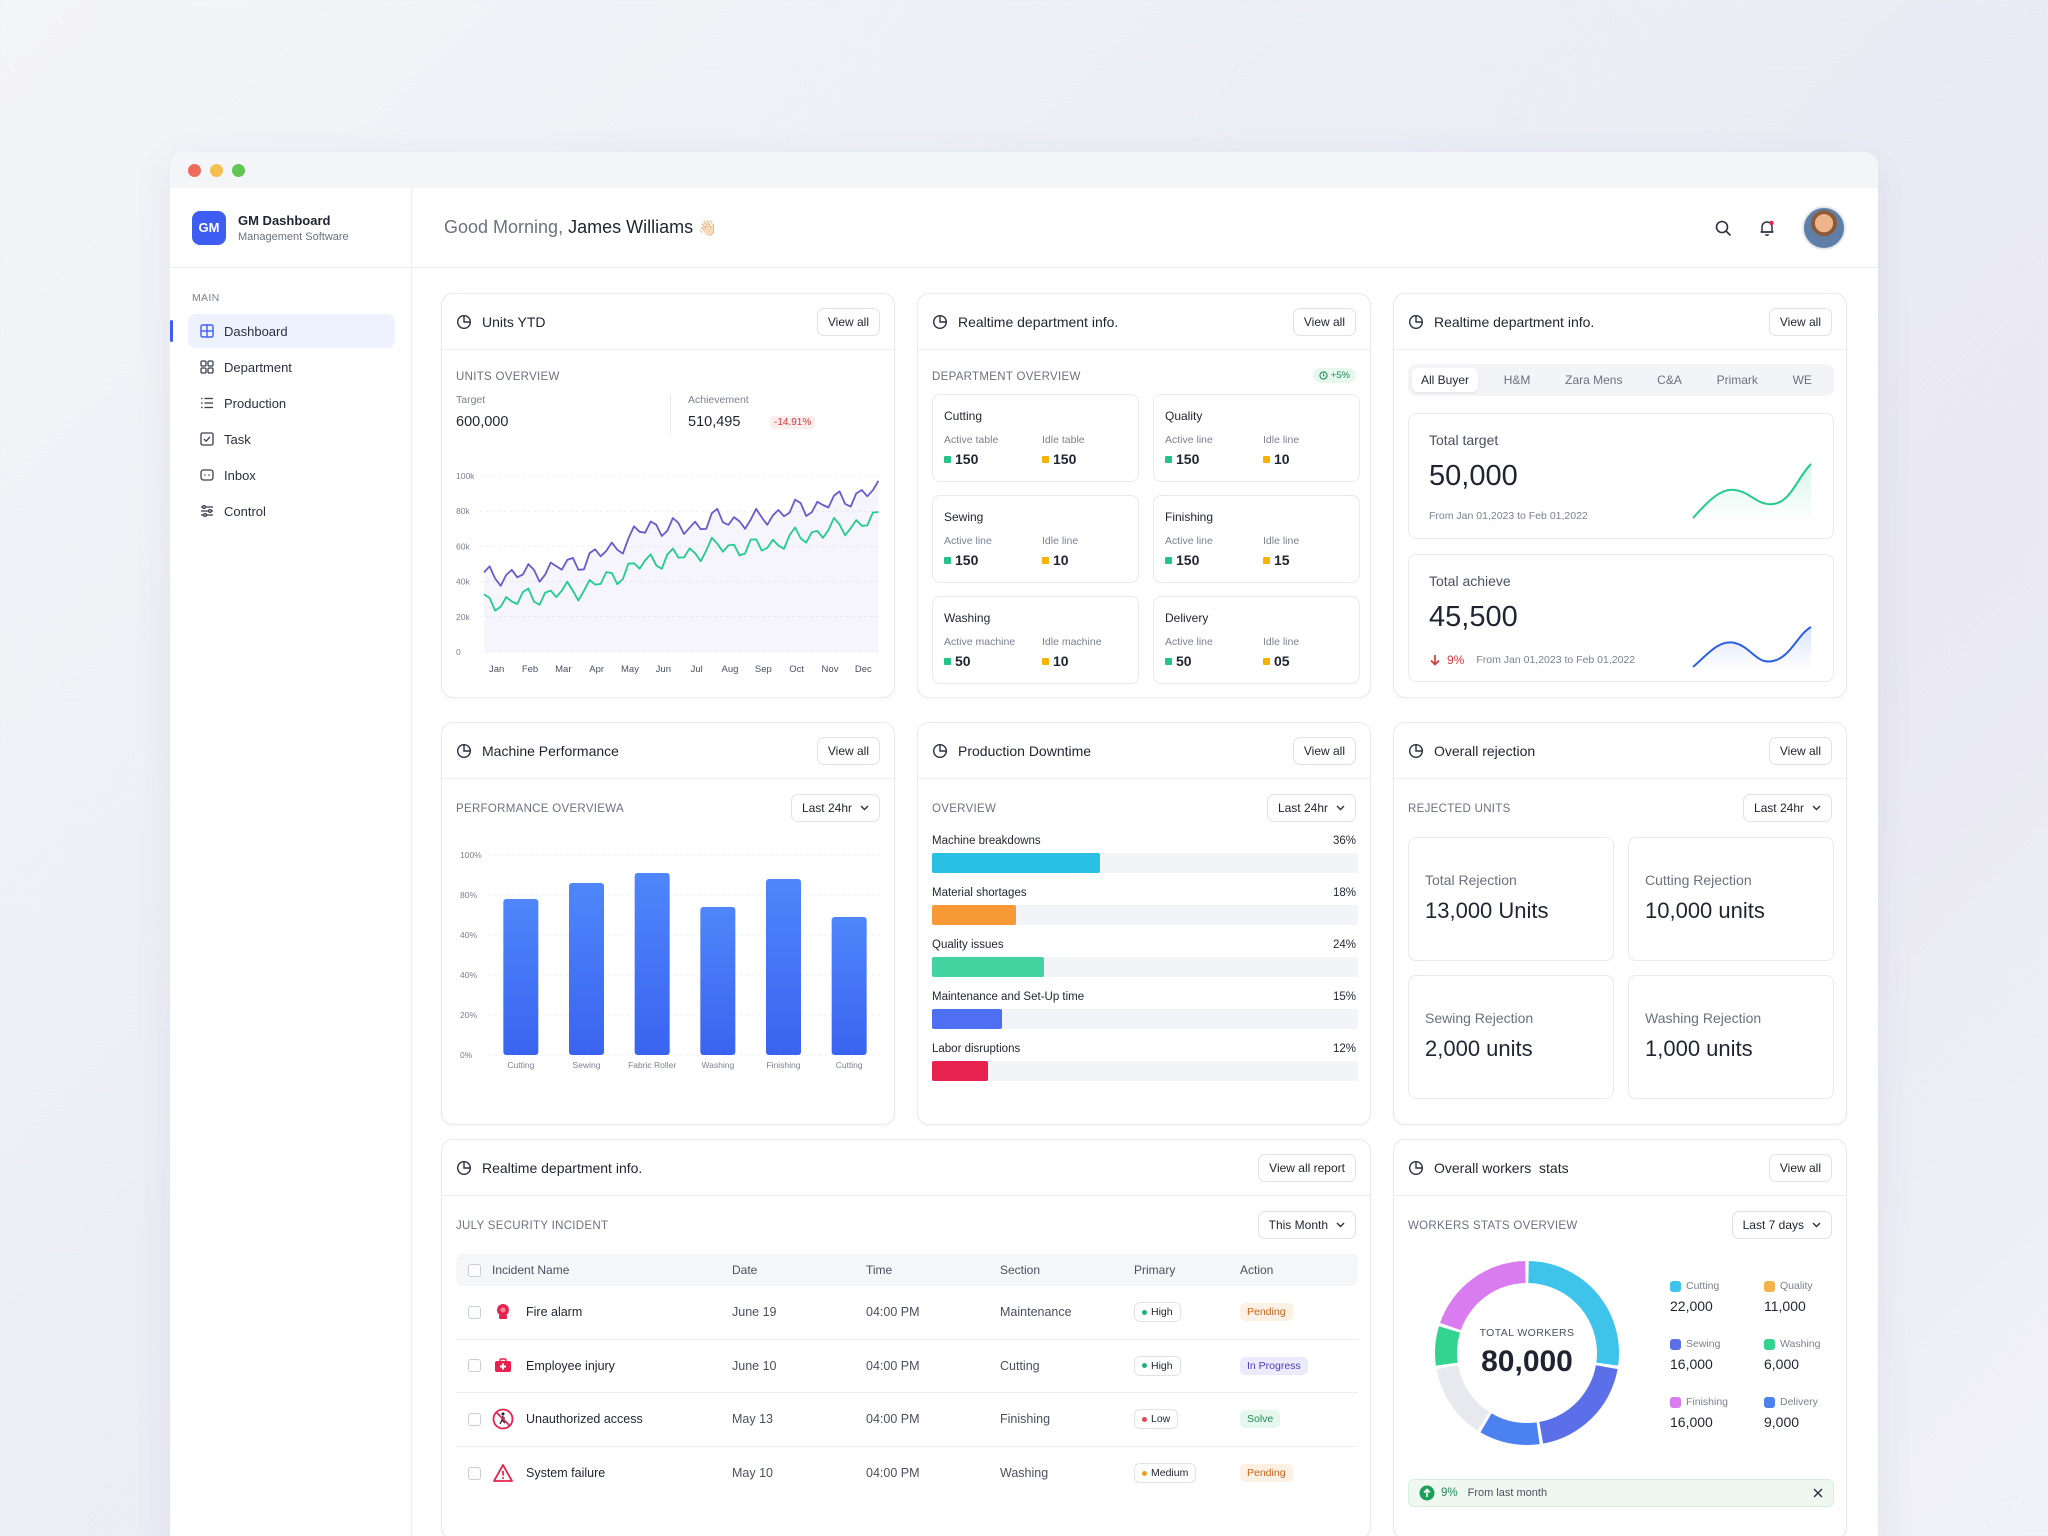 The image size is (2048, 1536). Describe the element at coordinates (1508, 516) in the screenshot. I see `target-date-range: From Jan 01,2023 to Feb 01,2022` at that location.